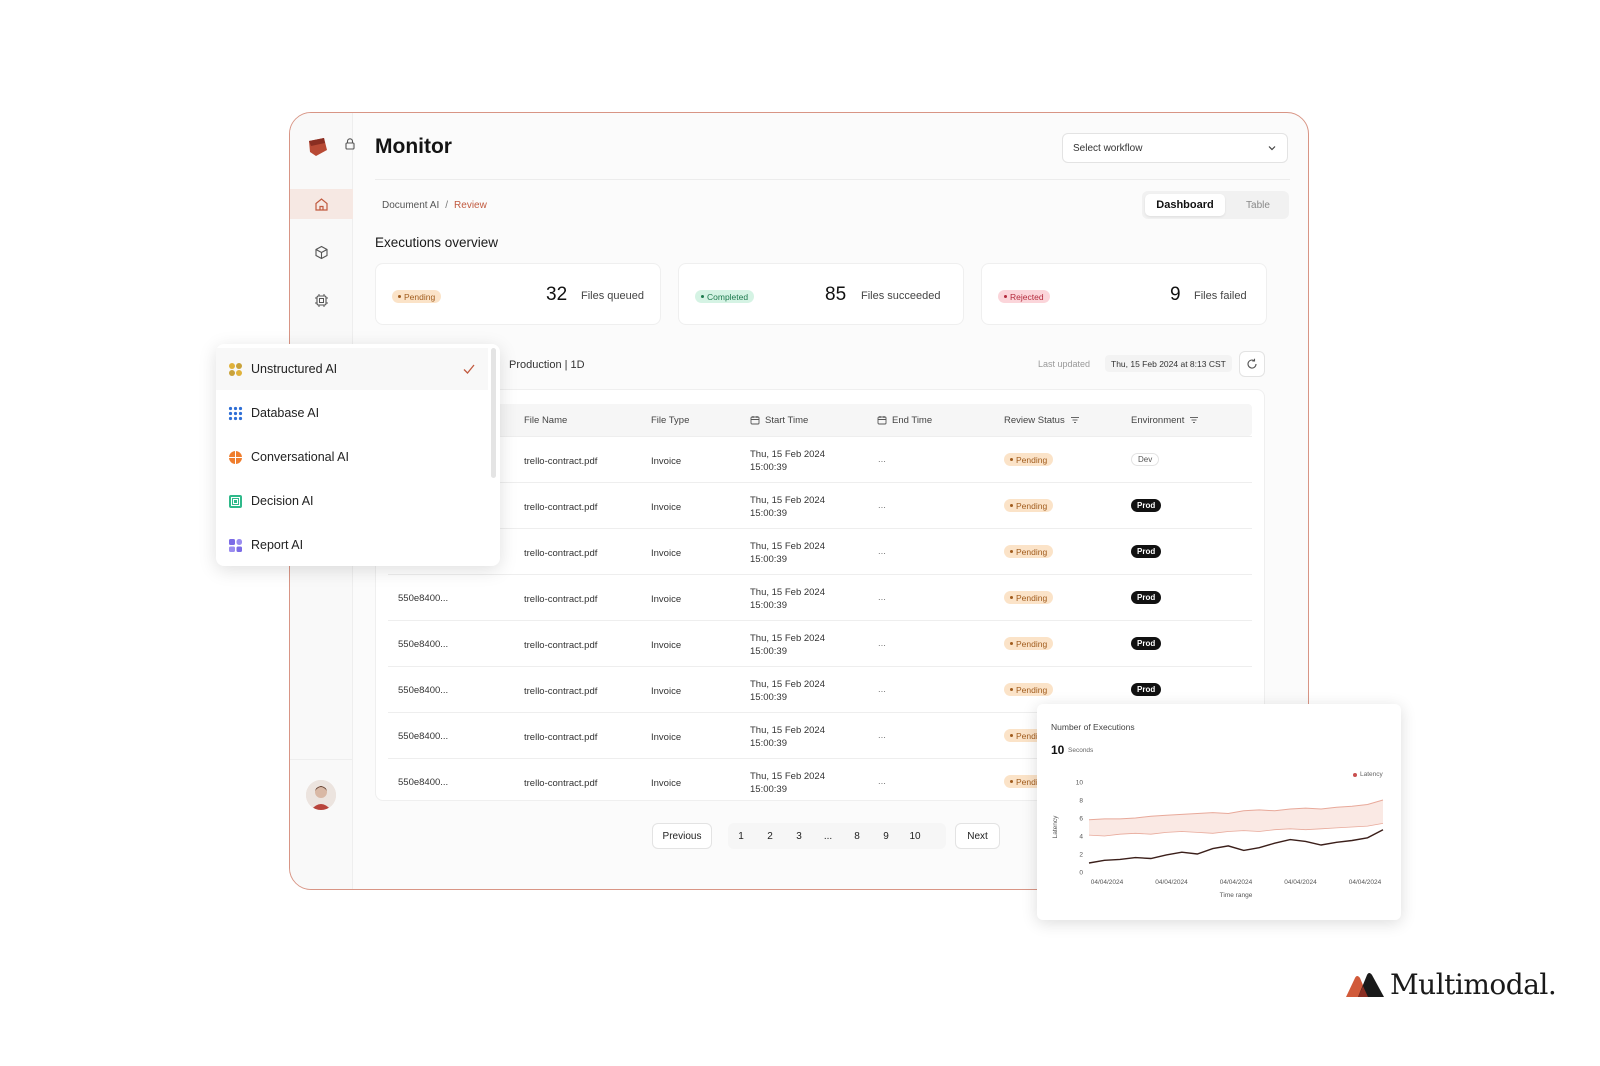 The height and width of the screenshot is (1066, 1600). What do you see at coordinates (470, 205) in the screenshot?
I see `breadcrumb-current: Review` at bounding box center [470, 205].